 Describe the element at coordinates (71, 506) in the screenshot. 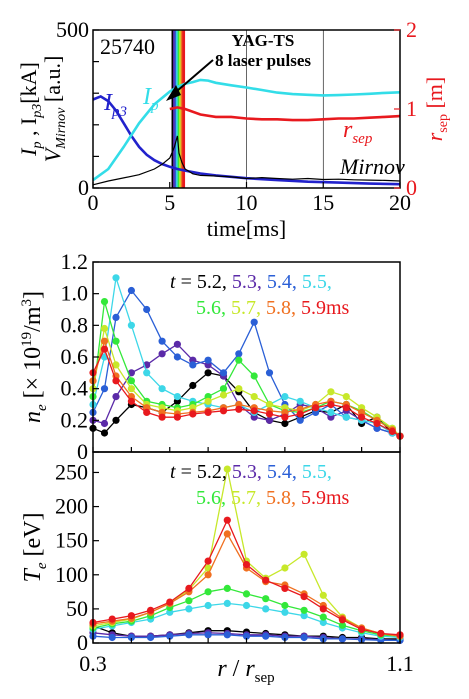

I see `y-tick-label: 200` at that location.